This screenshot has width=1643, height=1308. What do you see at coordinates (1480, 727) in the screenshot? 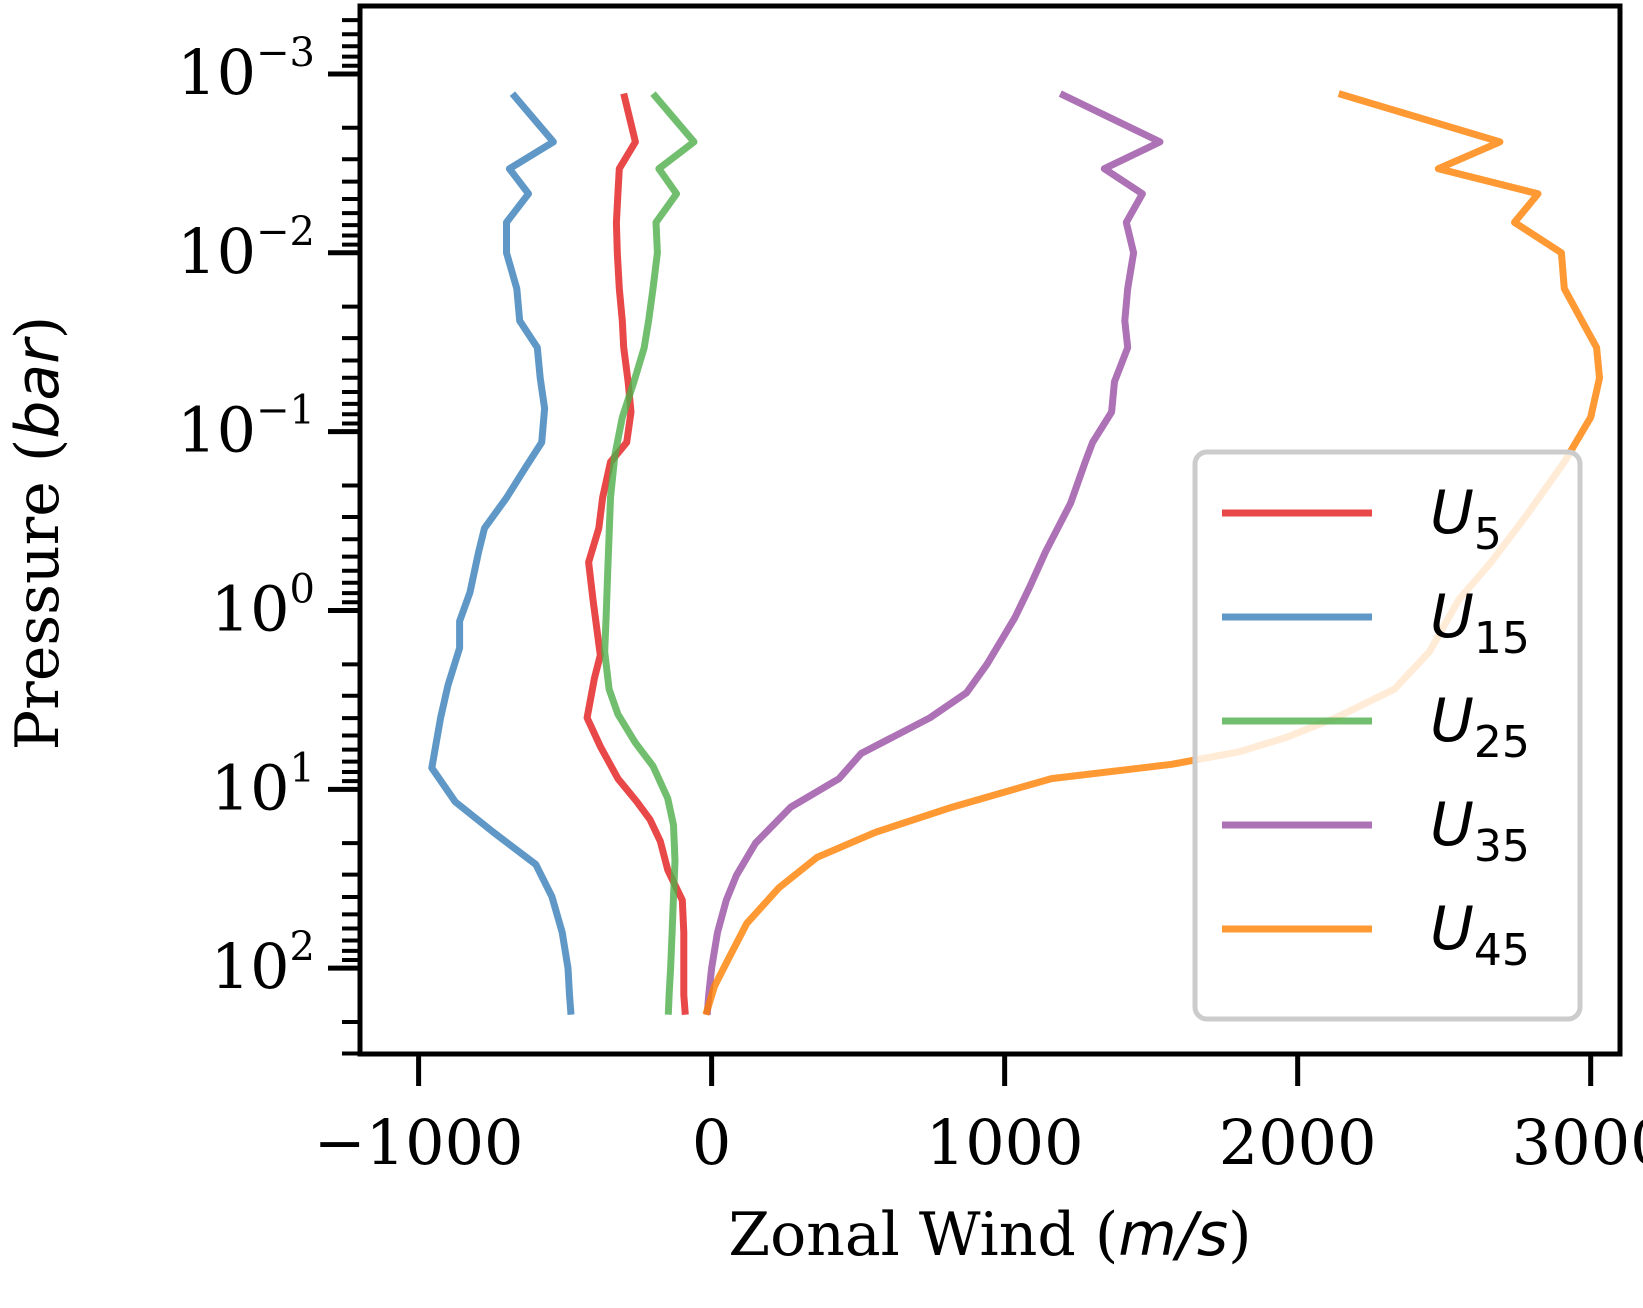
I see `legend-label-u25: U25` at bounding box center [1480, 727].